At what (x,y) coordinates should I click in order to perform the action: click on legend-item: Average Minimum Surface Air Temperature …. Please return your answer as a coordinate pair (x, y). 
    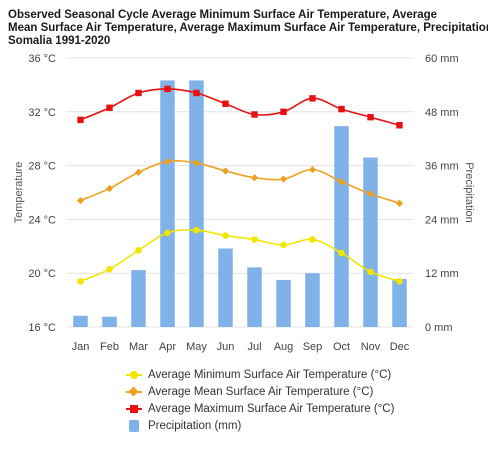
    Looking at the image, I should click on (260, 374).